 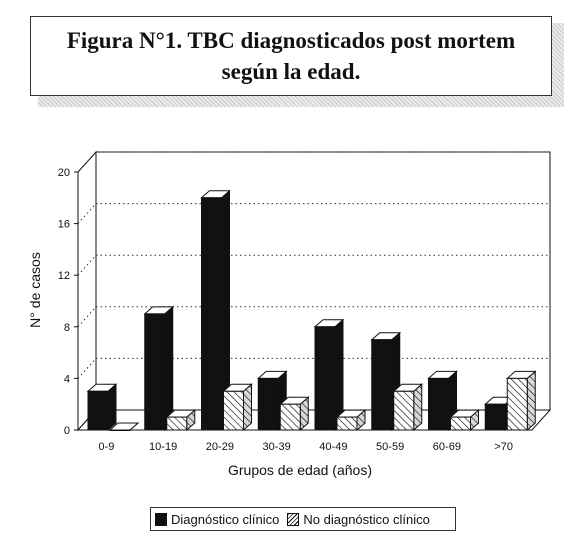 What do you see at coordinates (35, 290) in the screenshot?
I see `y-axis-label: N° de casos` at bounding box center [35, 290].